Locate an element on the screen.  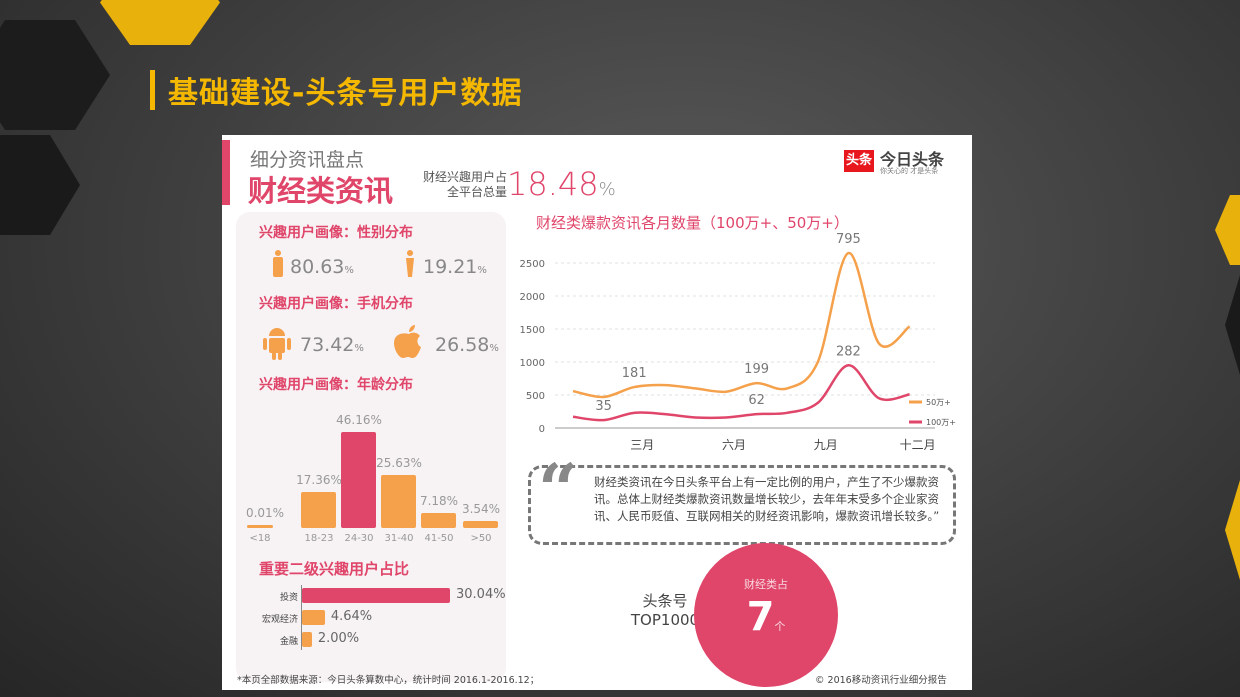
footer-copyright: © 2016移动资讯行业细分报告 is located at coordinates (881, 680).